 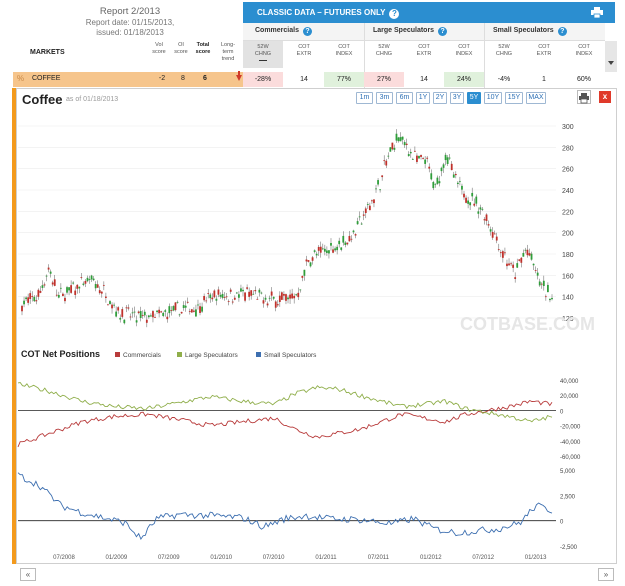 What do you see at coordinates (203, 49) in the screenshot?
I see `total-score-header: Total score` at bounding box center [203, 49].